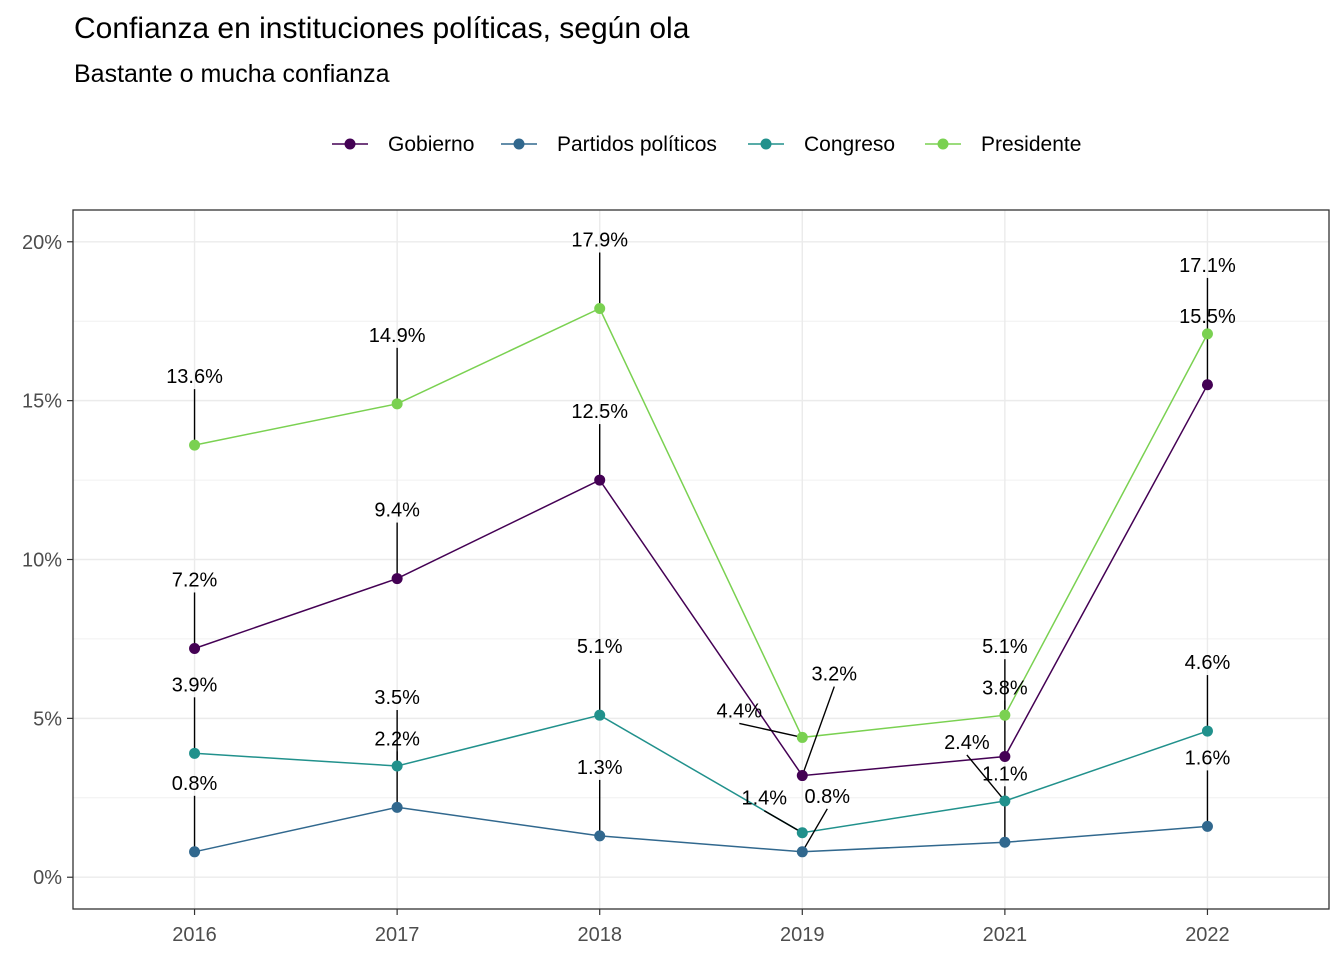  I want to click on data-label: 17.9%, so click(599, 240).